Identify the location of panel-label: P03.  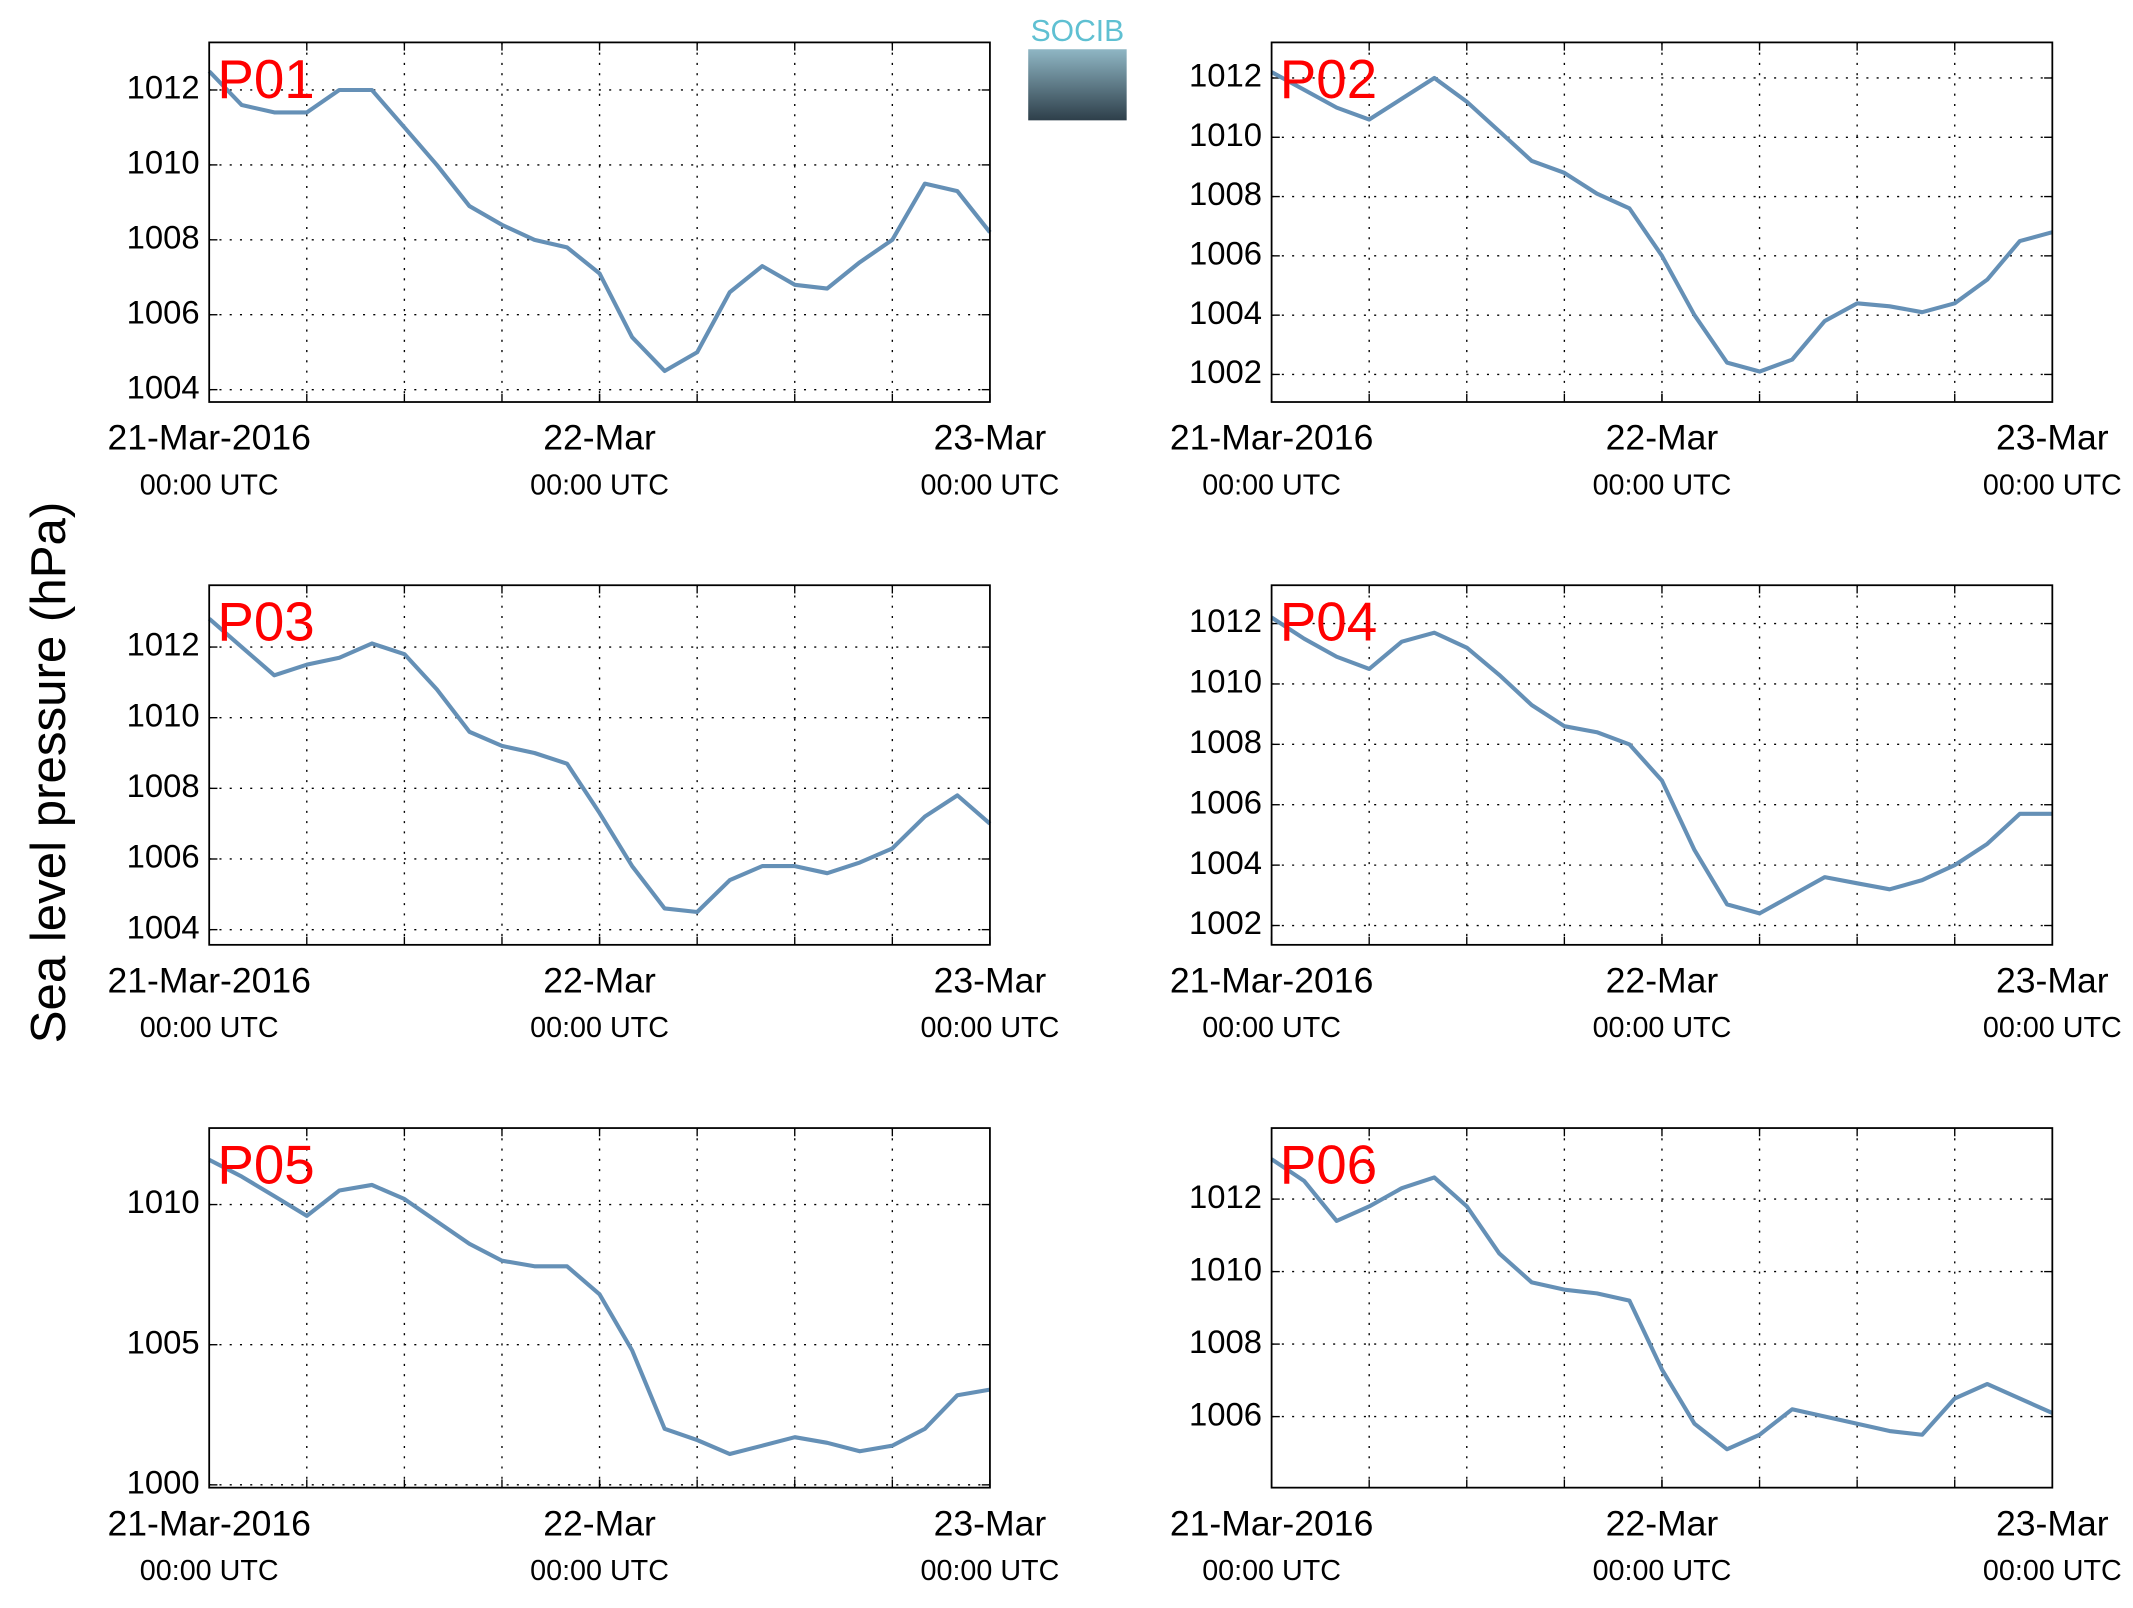
(265, 622).